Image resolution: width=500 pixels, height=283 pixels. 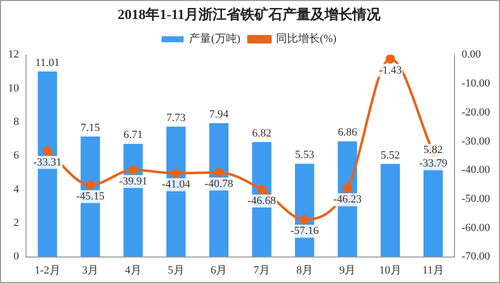 What do you see at coordinates (176, 184) in the screenshot?
I see `data-label: -41.04` at bounding box center [176, 184].